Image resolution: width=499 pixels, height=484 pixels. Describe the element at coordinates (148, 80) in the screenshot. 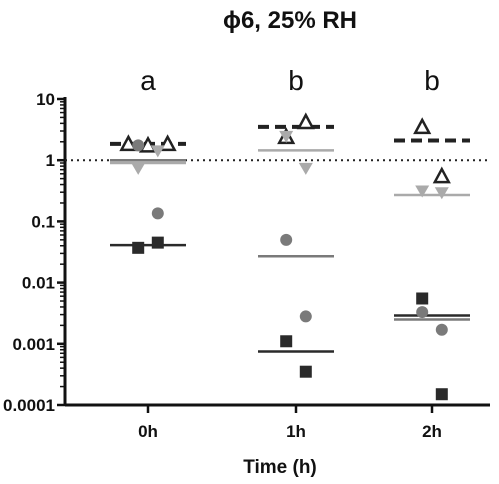

I see `group-letter: a` at that location.